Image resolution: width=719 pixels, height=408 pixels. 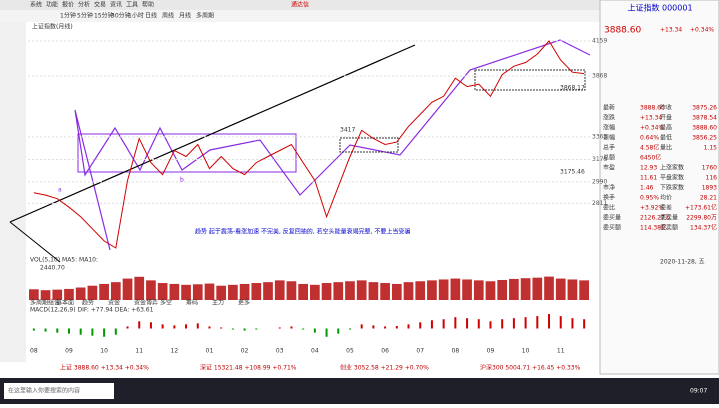 What do you see at coordinates (132, 5) in the screenshot?
I see `menu-item: 工具` at bounding box center [132, 5].